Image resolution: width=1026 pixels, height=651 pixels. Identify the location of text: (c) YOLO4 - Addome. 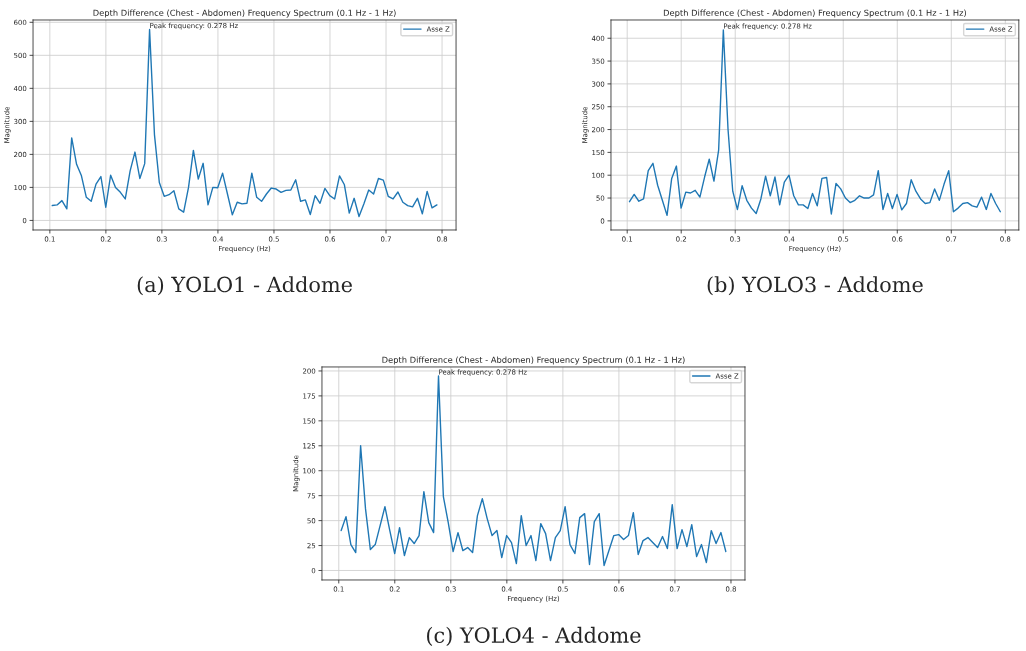
(534, 636).